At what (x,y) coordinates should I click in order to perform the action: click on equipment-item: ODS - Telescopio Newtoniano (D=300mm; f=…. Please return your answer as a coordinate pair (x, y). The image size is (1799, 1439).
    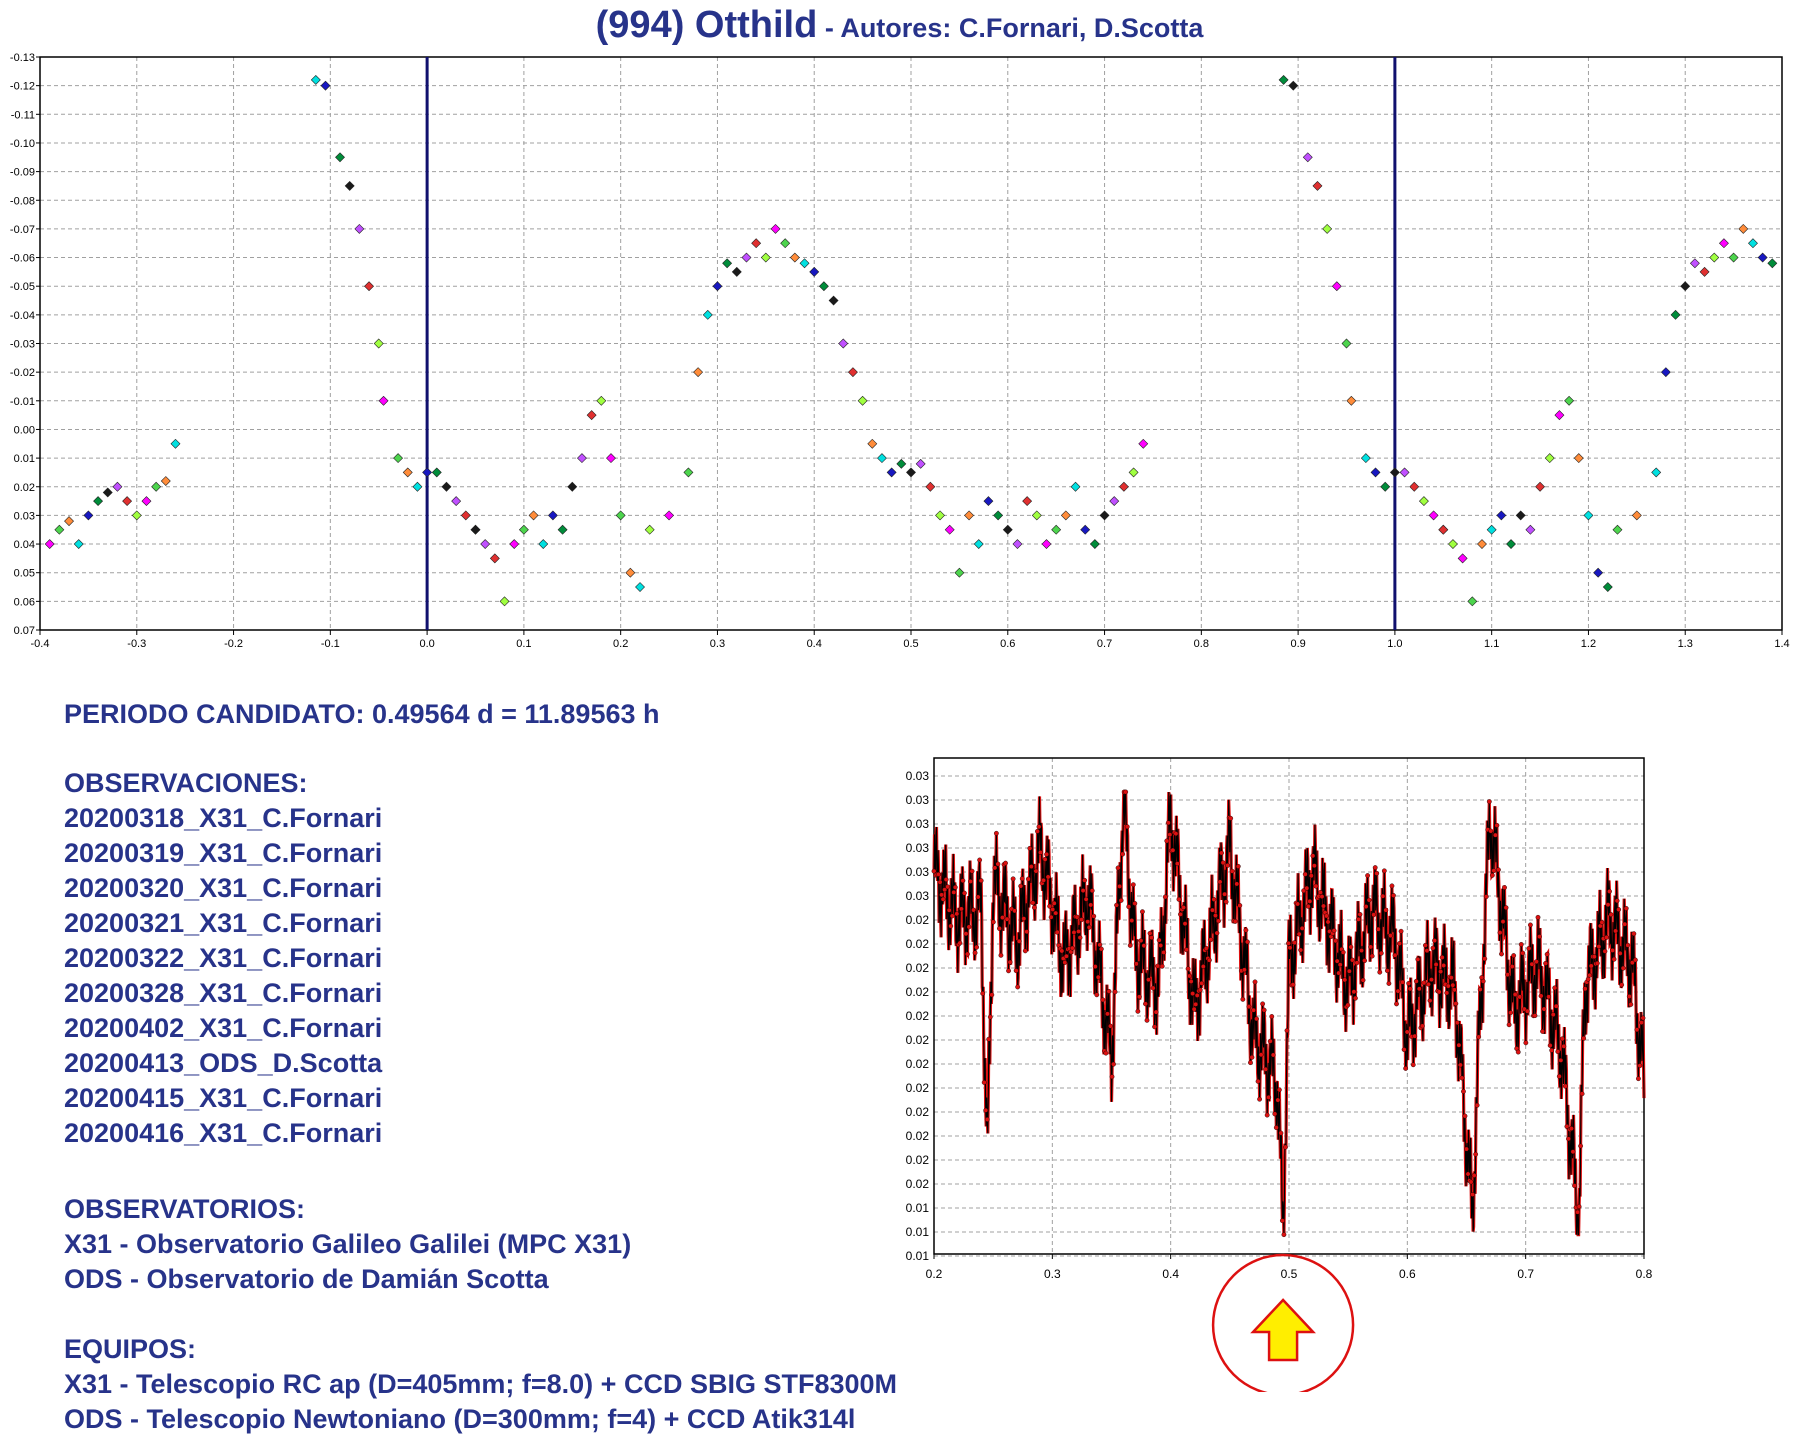
    Looking at the image, I should click on (460, 1419).